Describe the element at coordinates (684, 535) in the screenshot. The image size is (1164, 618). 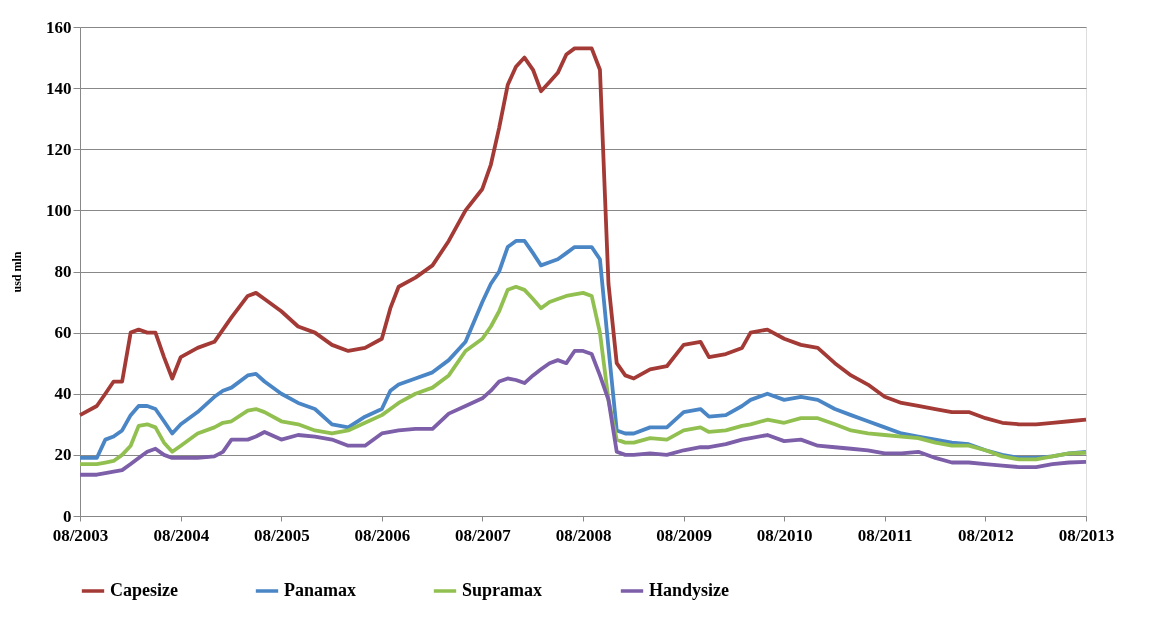
I see `x-tick-label: 08/2009` at that location.